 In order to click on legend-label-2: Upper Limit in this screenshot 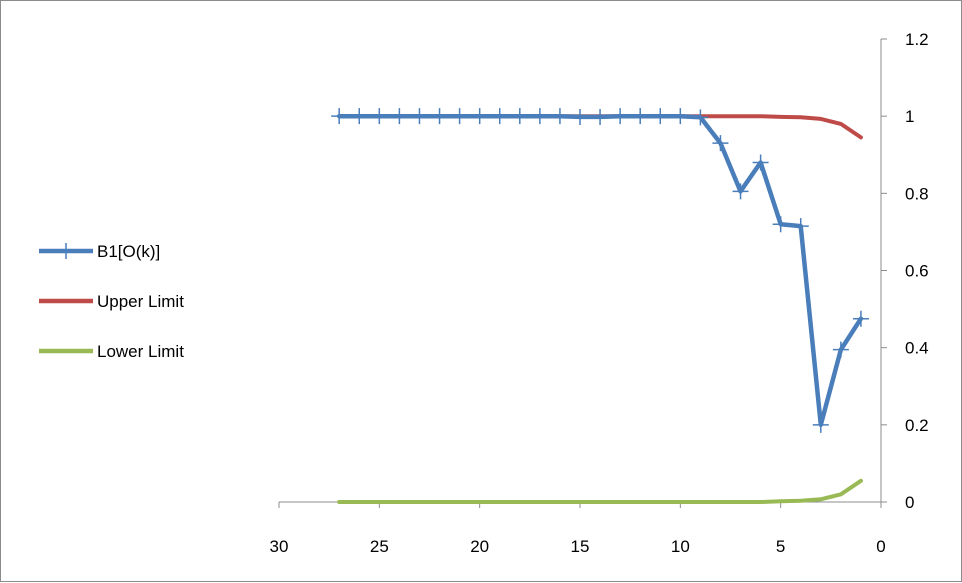, I will do `click(140, 301)`.